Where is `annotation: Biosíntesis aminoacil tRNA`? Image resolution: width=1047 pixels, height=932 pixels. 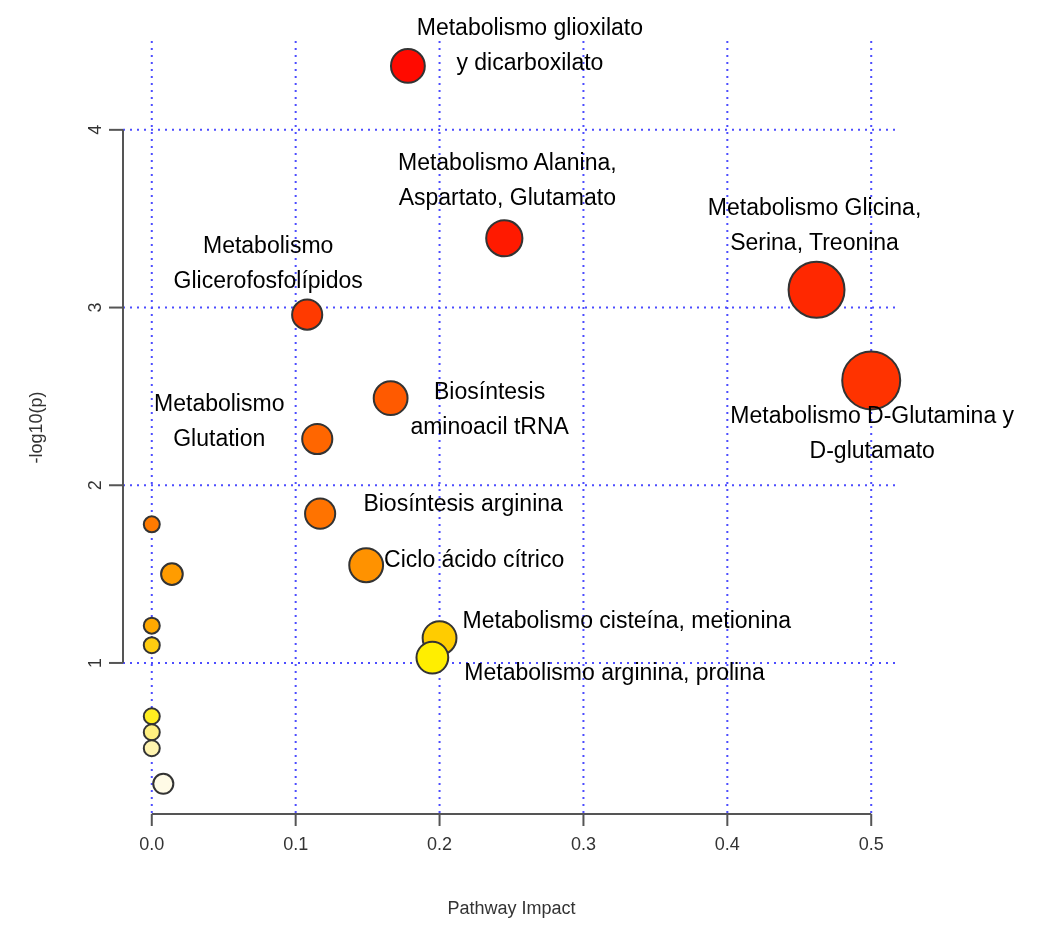 annotation: Biosíntesis aminoacil tRNA is located at coordinates (490, 408).